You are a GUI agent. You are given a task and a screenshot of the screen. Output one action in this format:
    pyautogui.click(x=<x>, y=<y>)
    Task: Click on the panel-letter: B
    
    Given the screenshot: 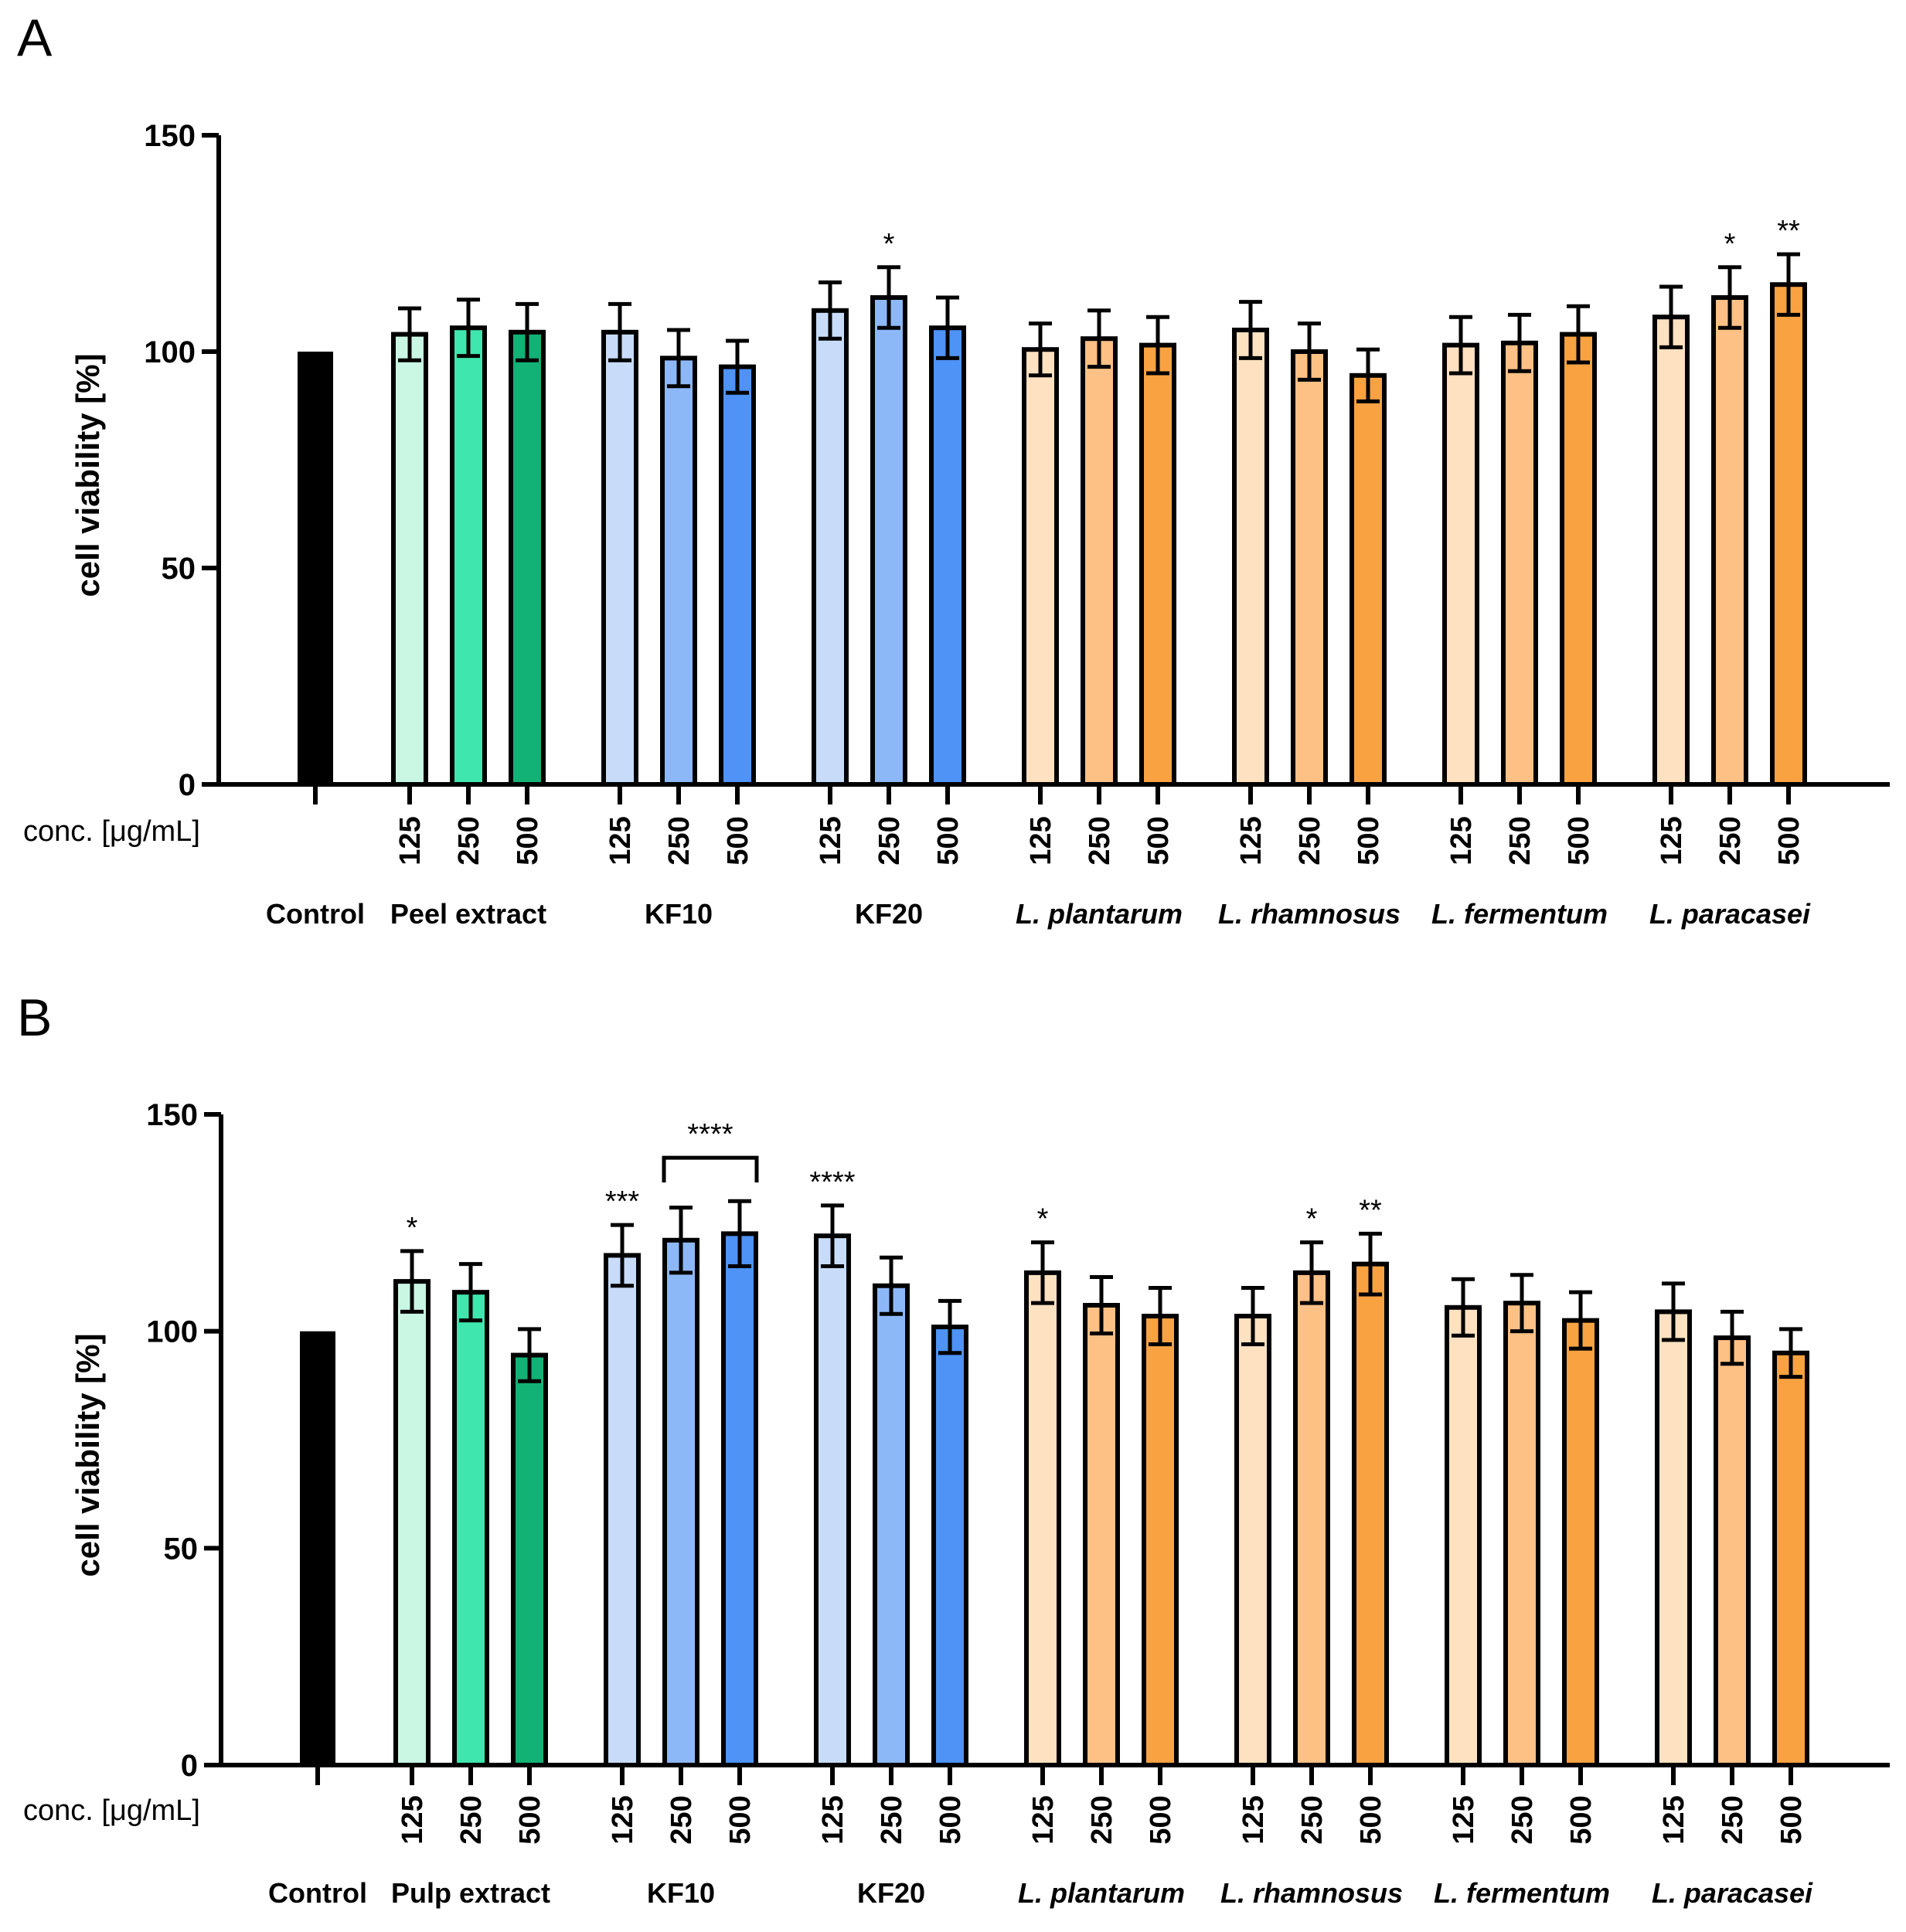 What is the action you would take?
    pyautogui.click(x=34, y=1018)
    